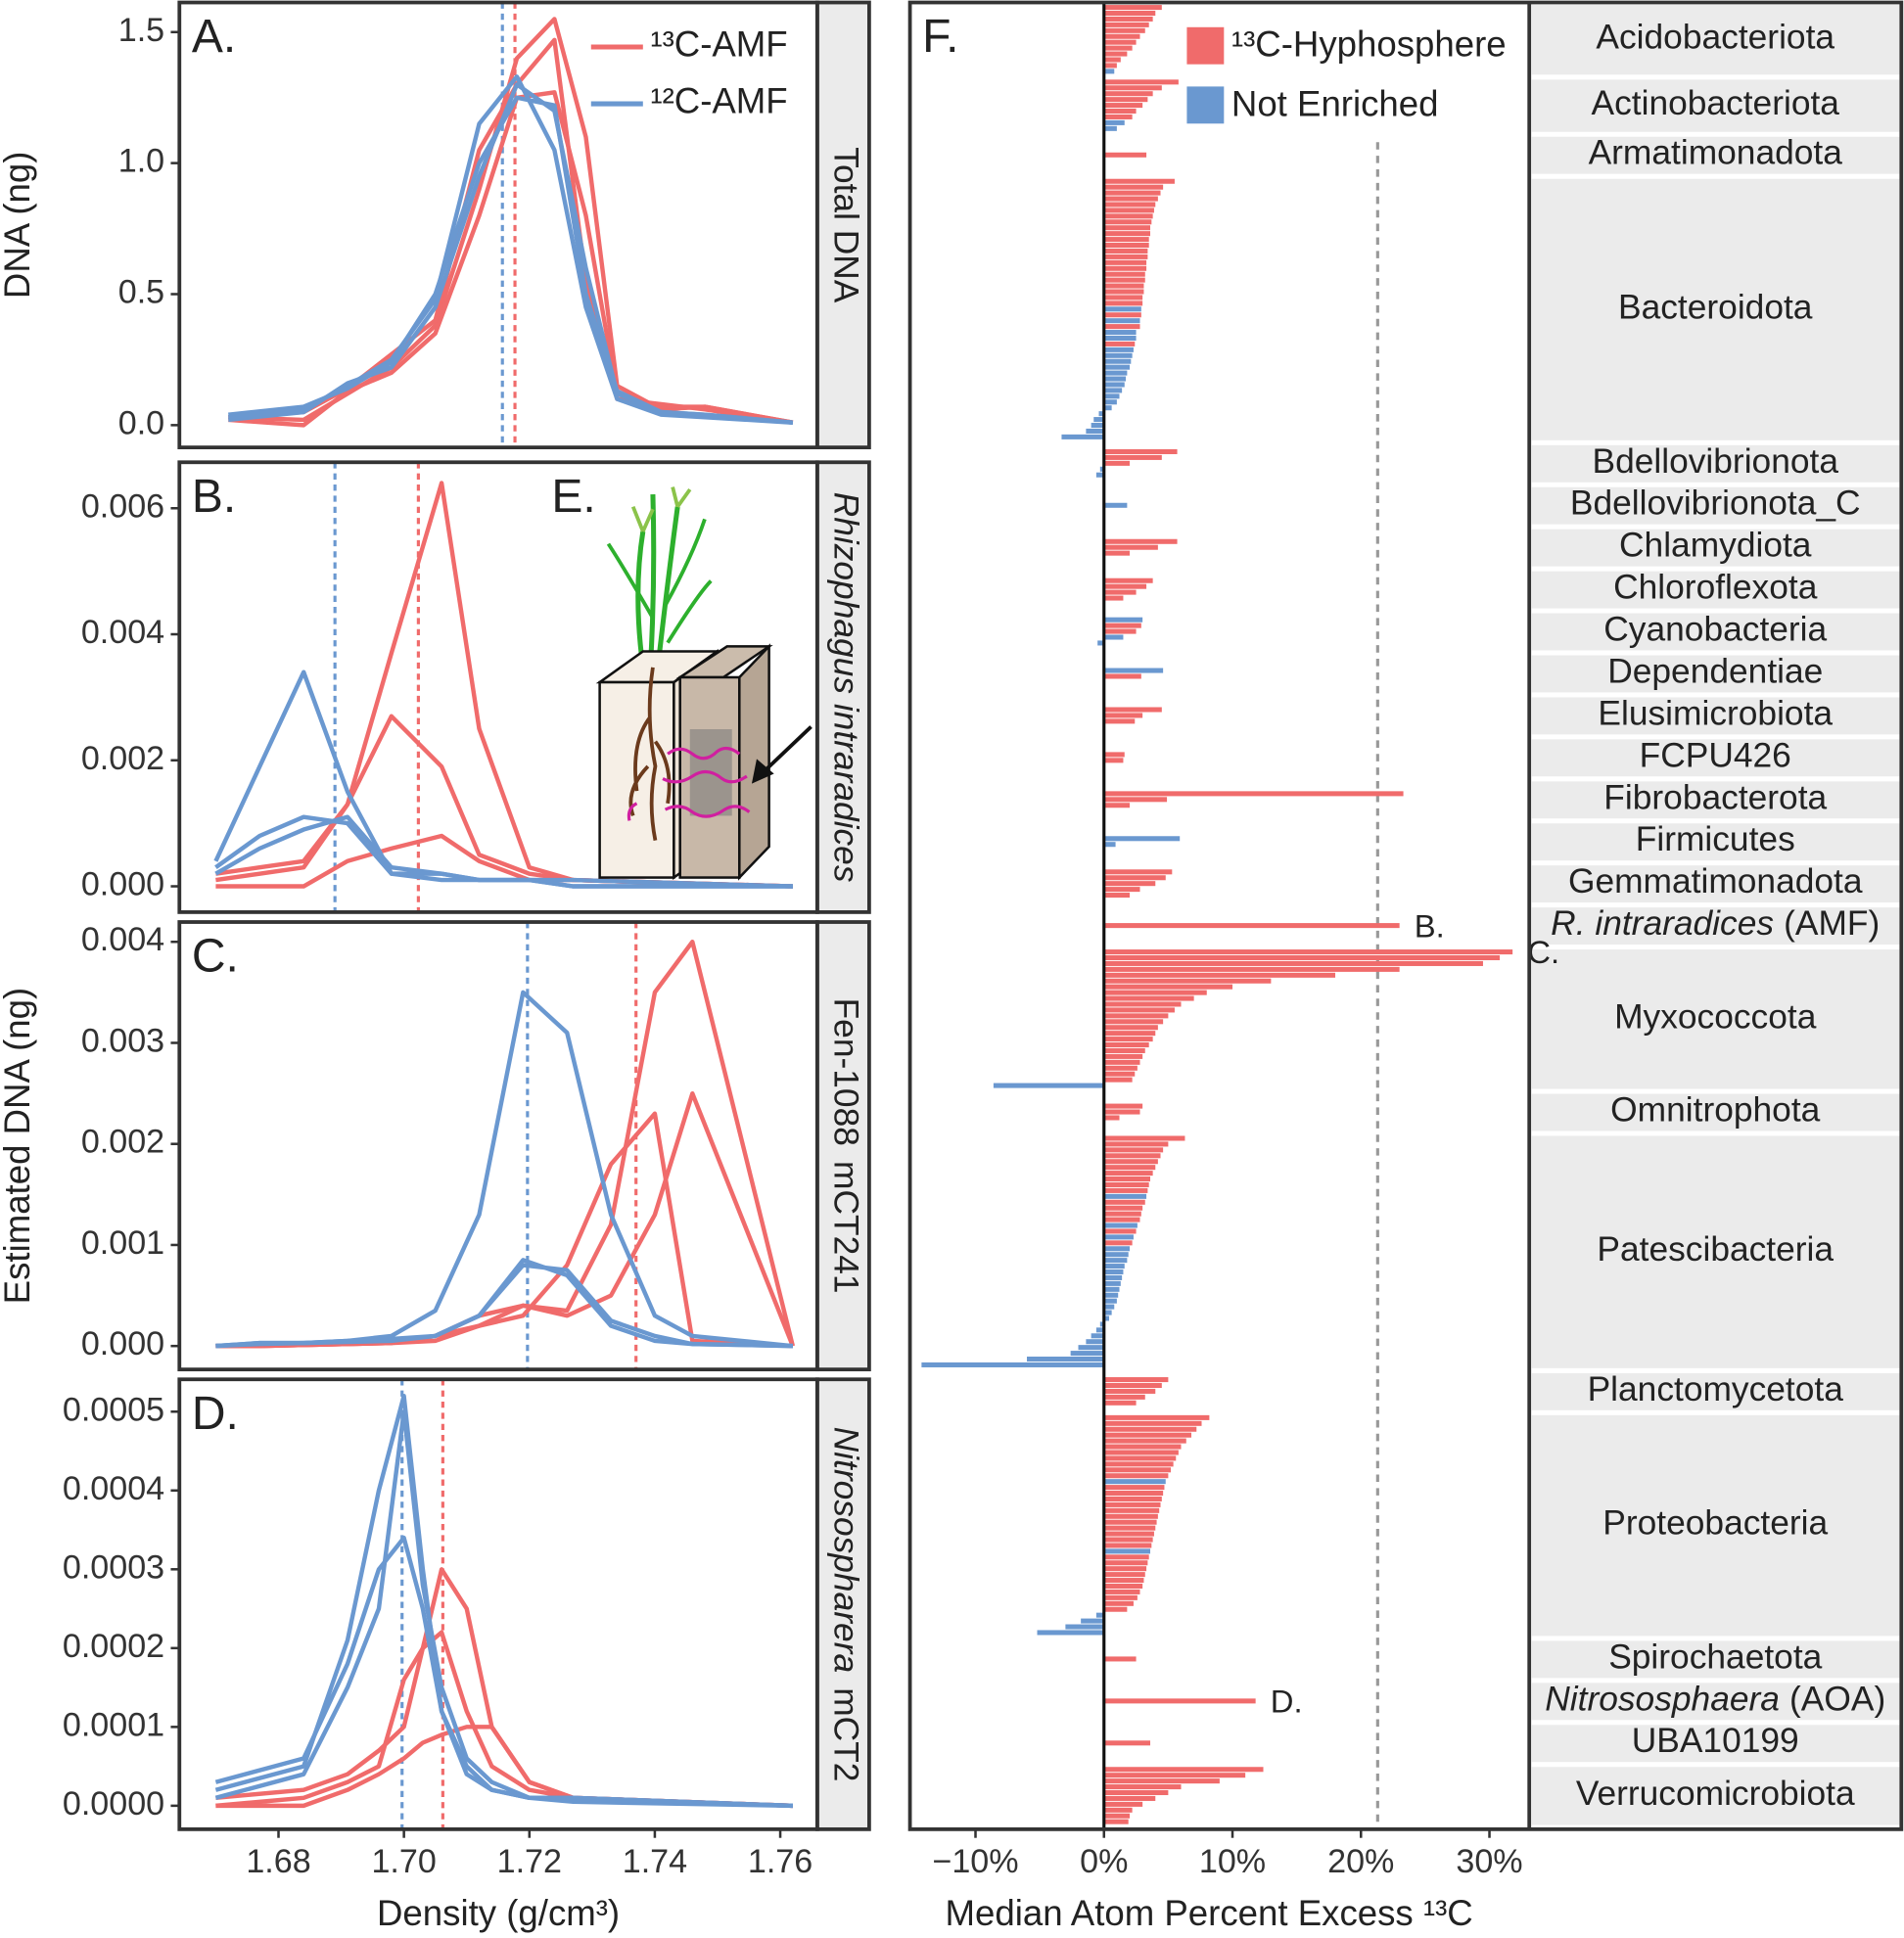  What do you see at coordinates (215, 957) in the screenshot?
I see `panel-letter: C.` at bounding box center [215, 957].